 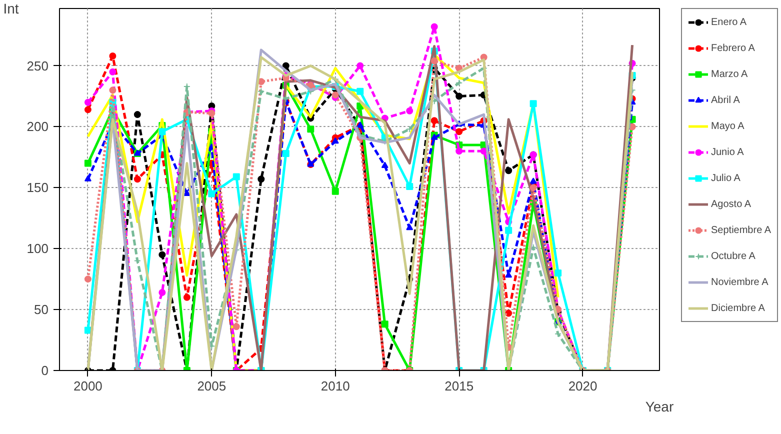 What do you see at coordinates (37, 66) in the screenshot?
I see `y-tick-label: 250` at bounding box center [37, 66].